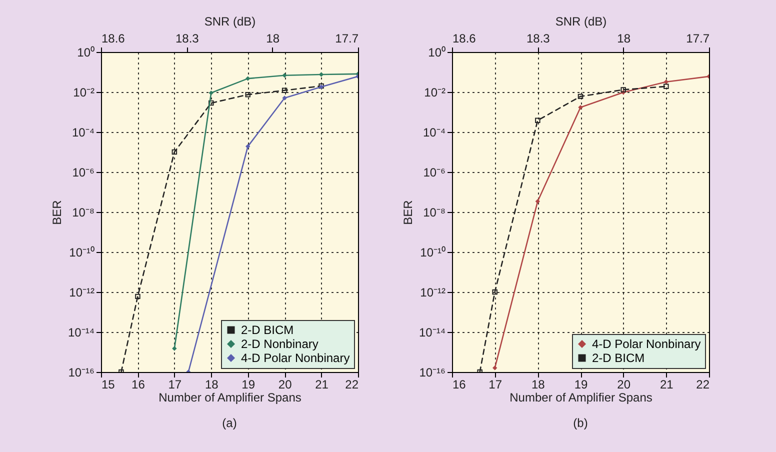 The width and height of the screenshot is (776, 452). What do you see at coordinates (279, 344) in the screenshot?
I see `legend-label: 2-D Nonbinary` at bounding box center [279, 344].